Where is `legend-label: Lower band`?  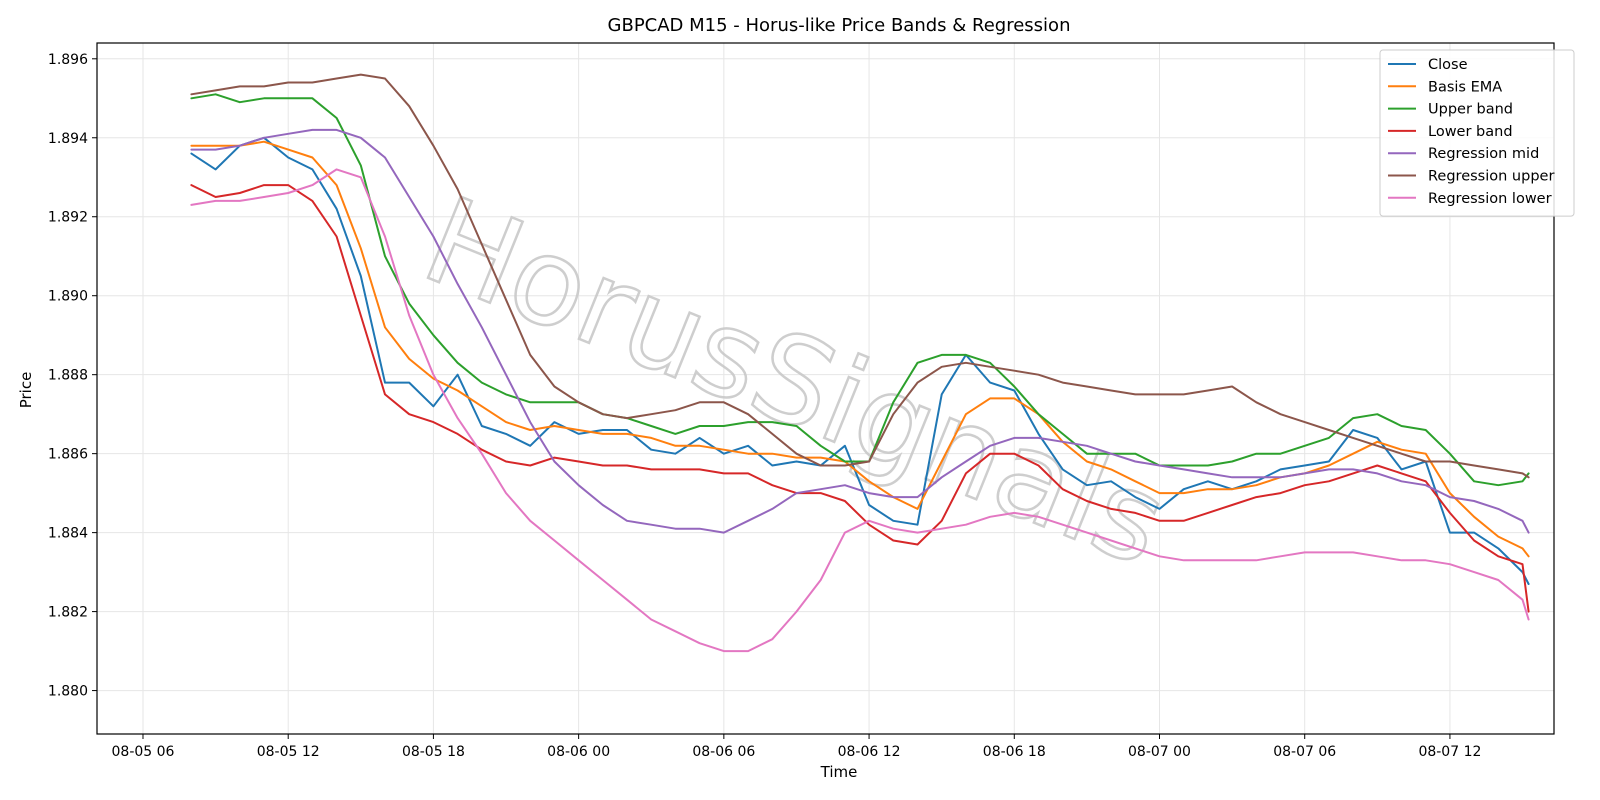
legend-label: Lower band is located at coordinates (1470, 132).